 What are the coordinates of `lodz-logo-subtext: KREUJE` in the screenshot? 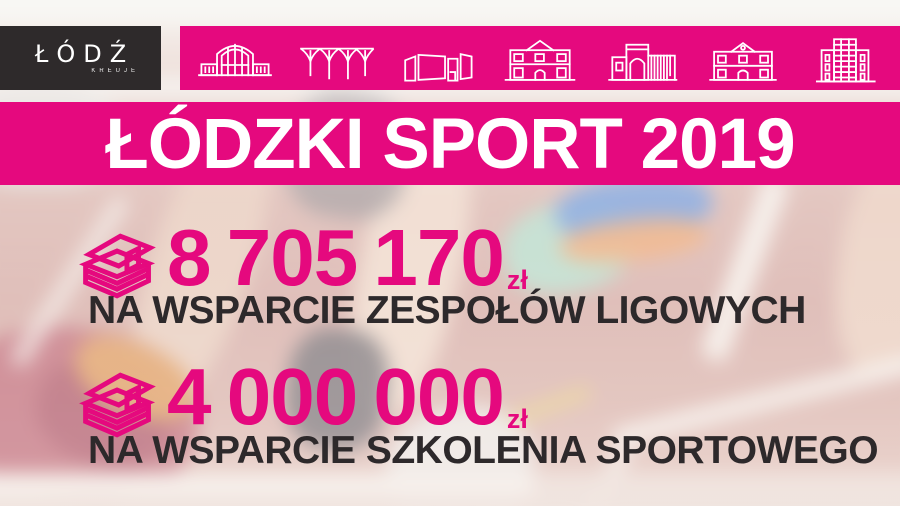 It's located at (115, 71).